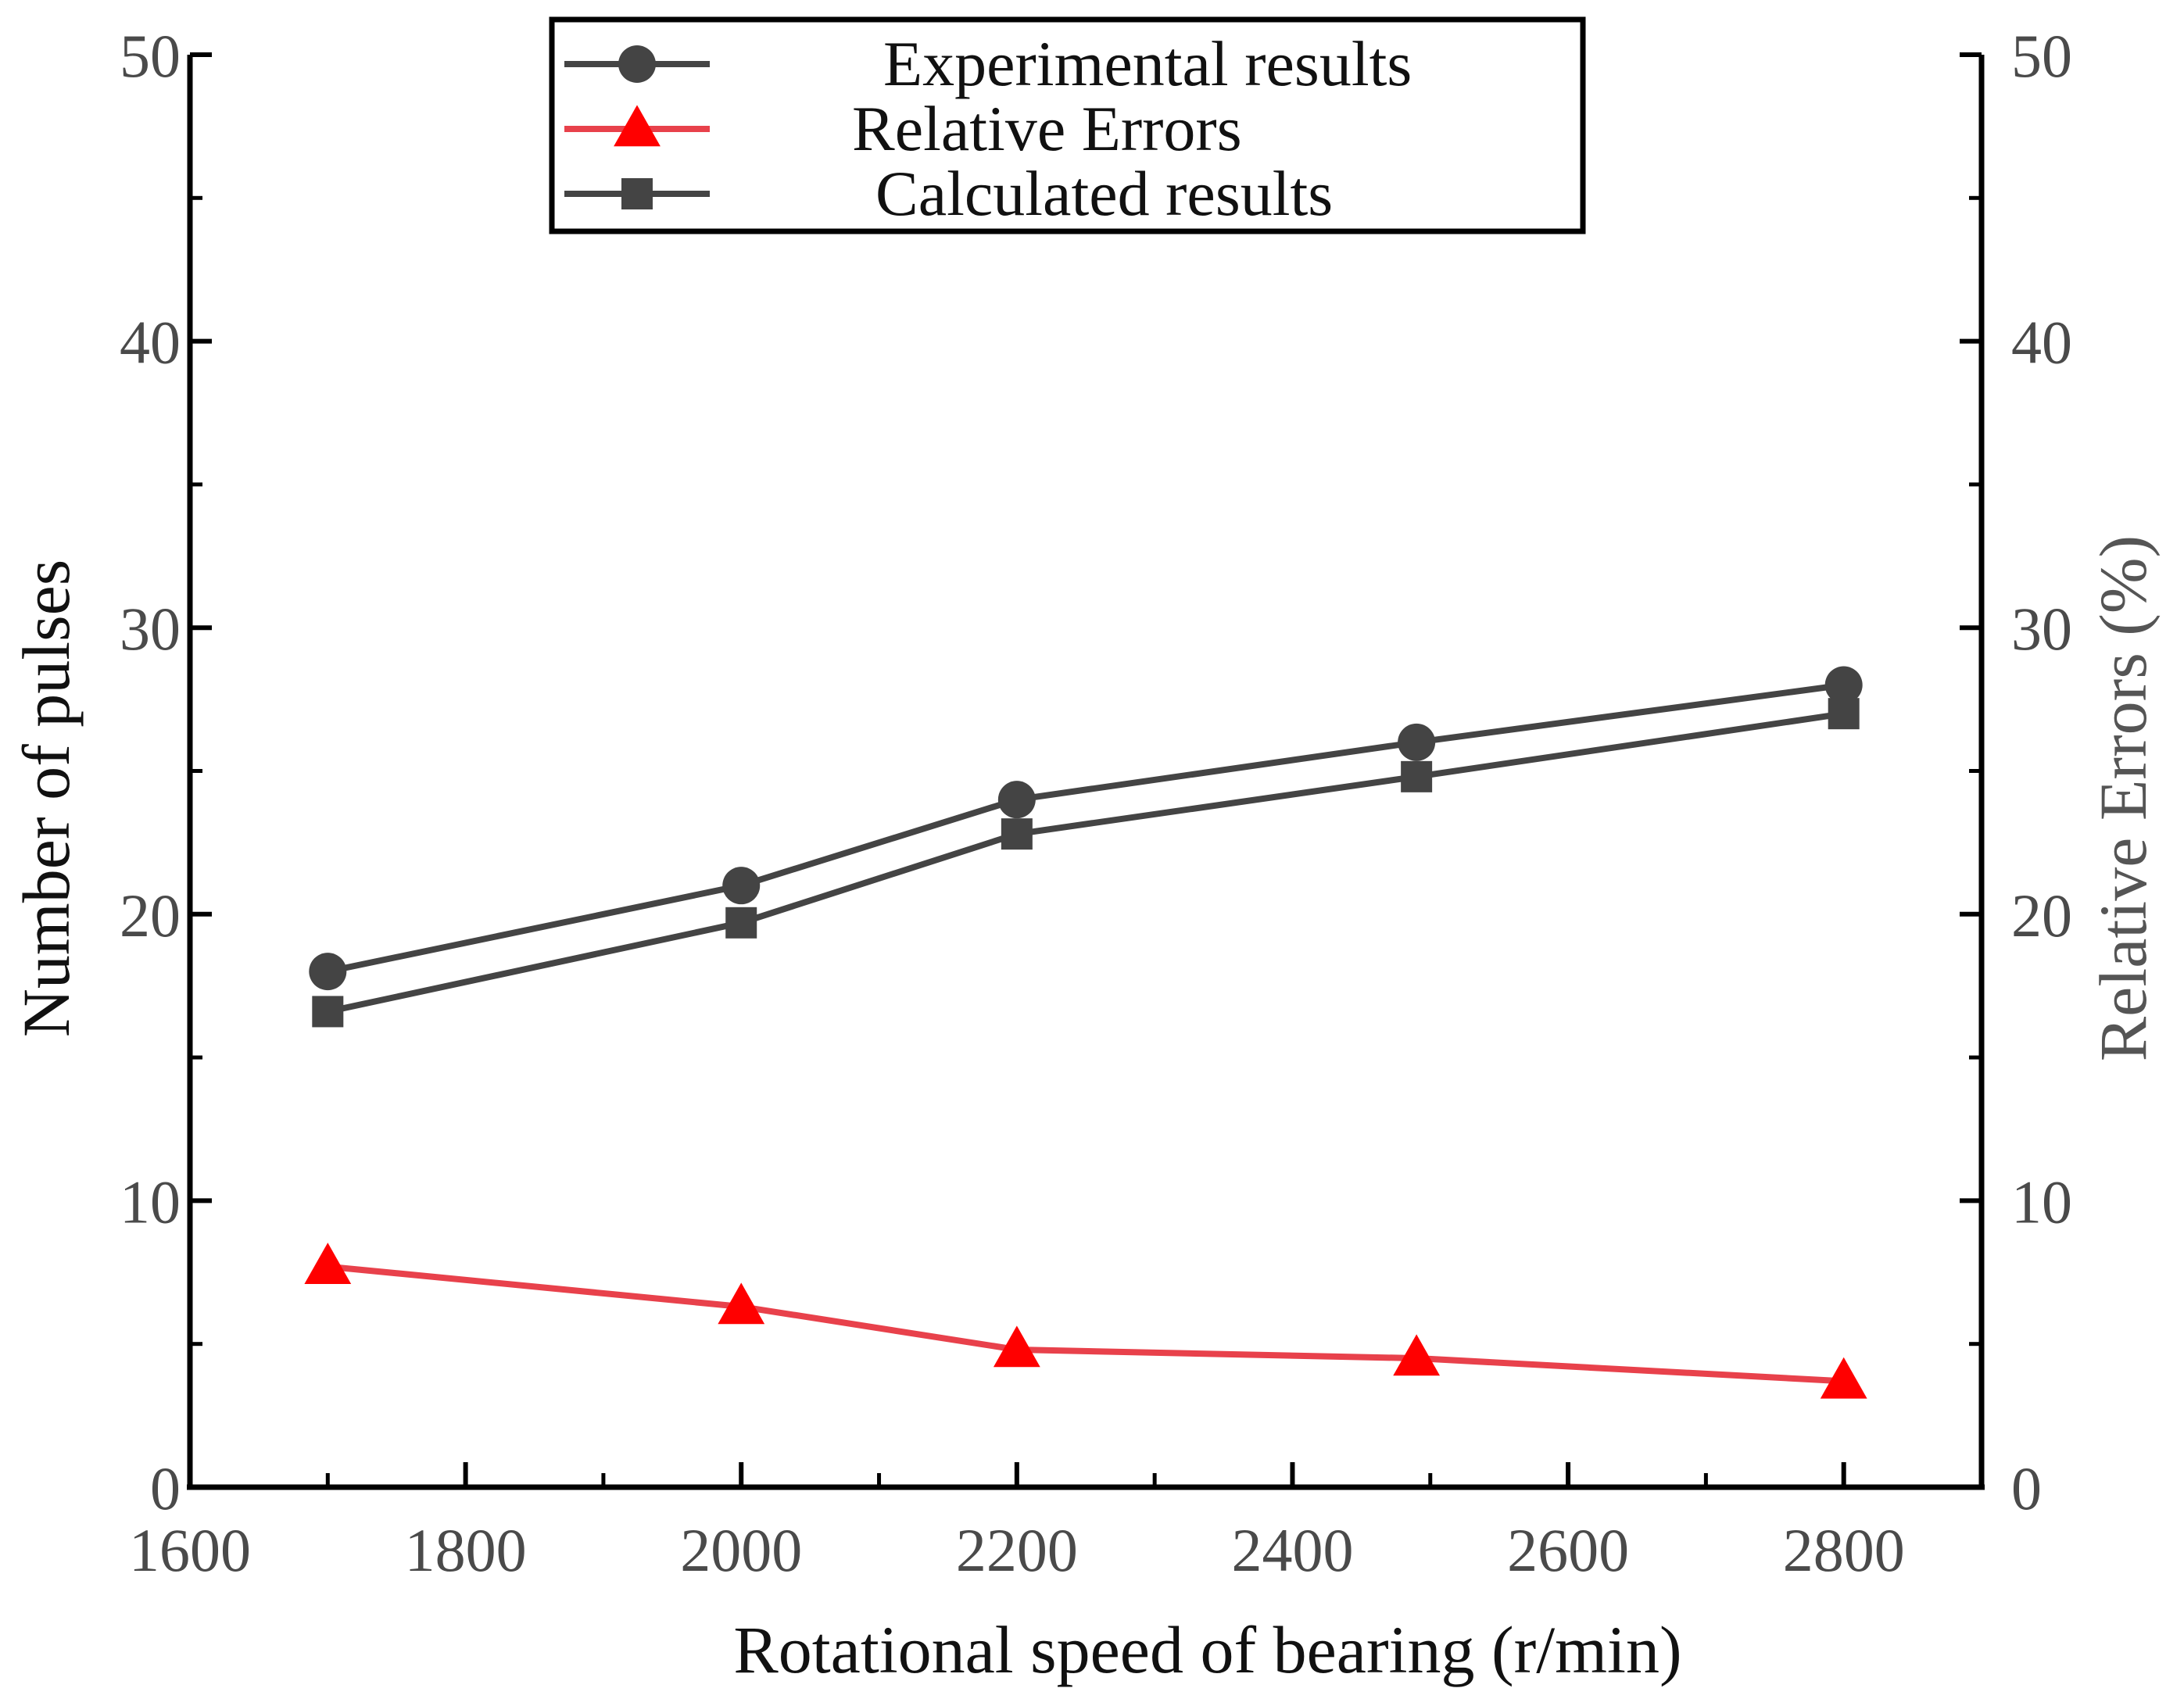 The image size is (2184, 1706). What do you see at coordinates (1844, 1550) in the screenshot?
I see `x-tick-label: 2800` at bounding box center [1844, 1550].